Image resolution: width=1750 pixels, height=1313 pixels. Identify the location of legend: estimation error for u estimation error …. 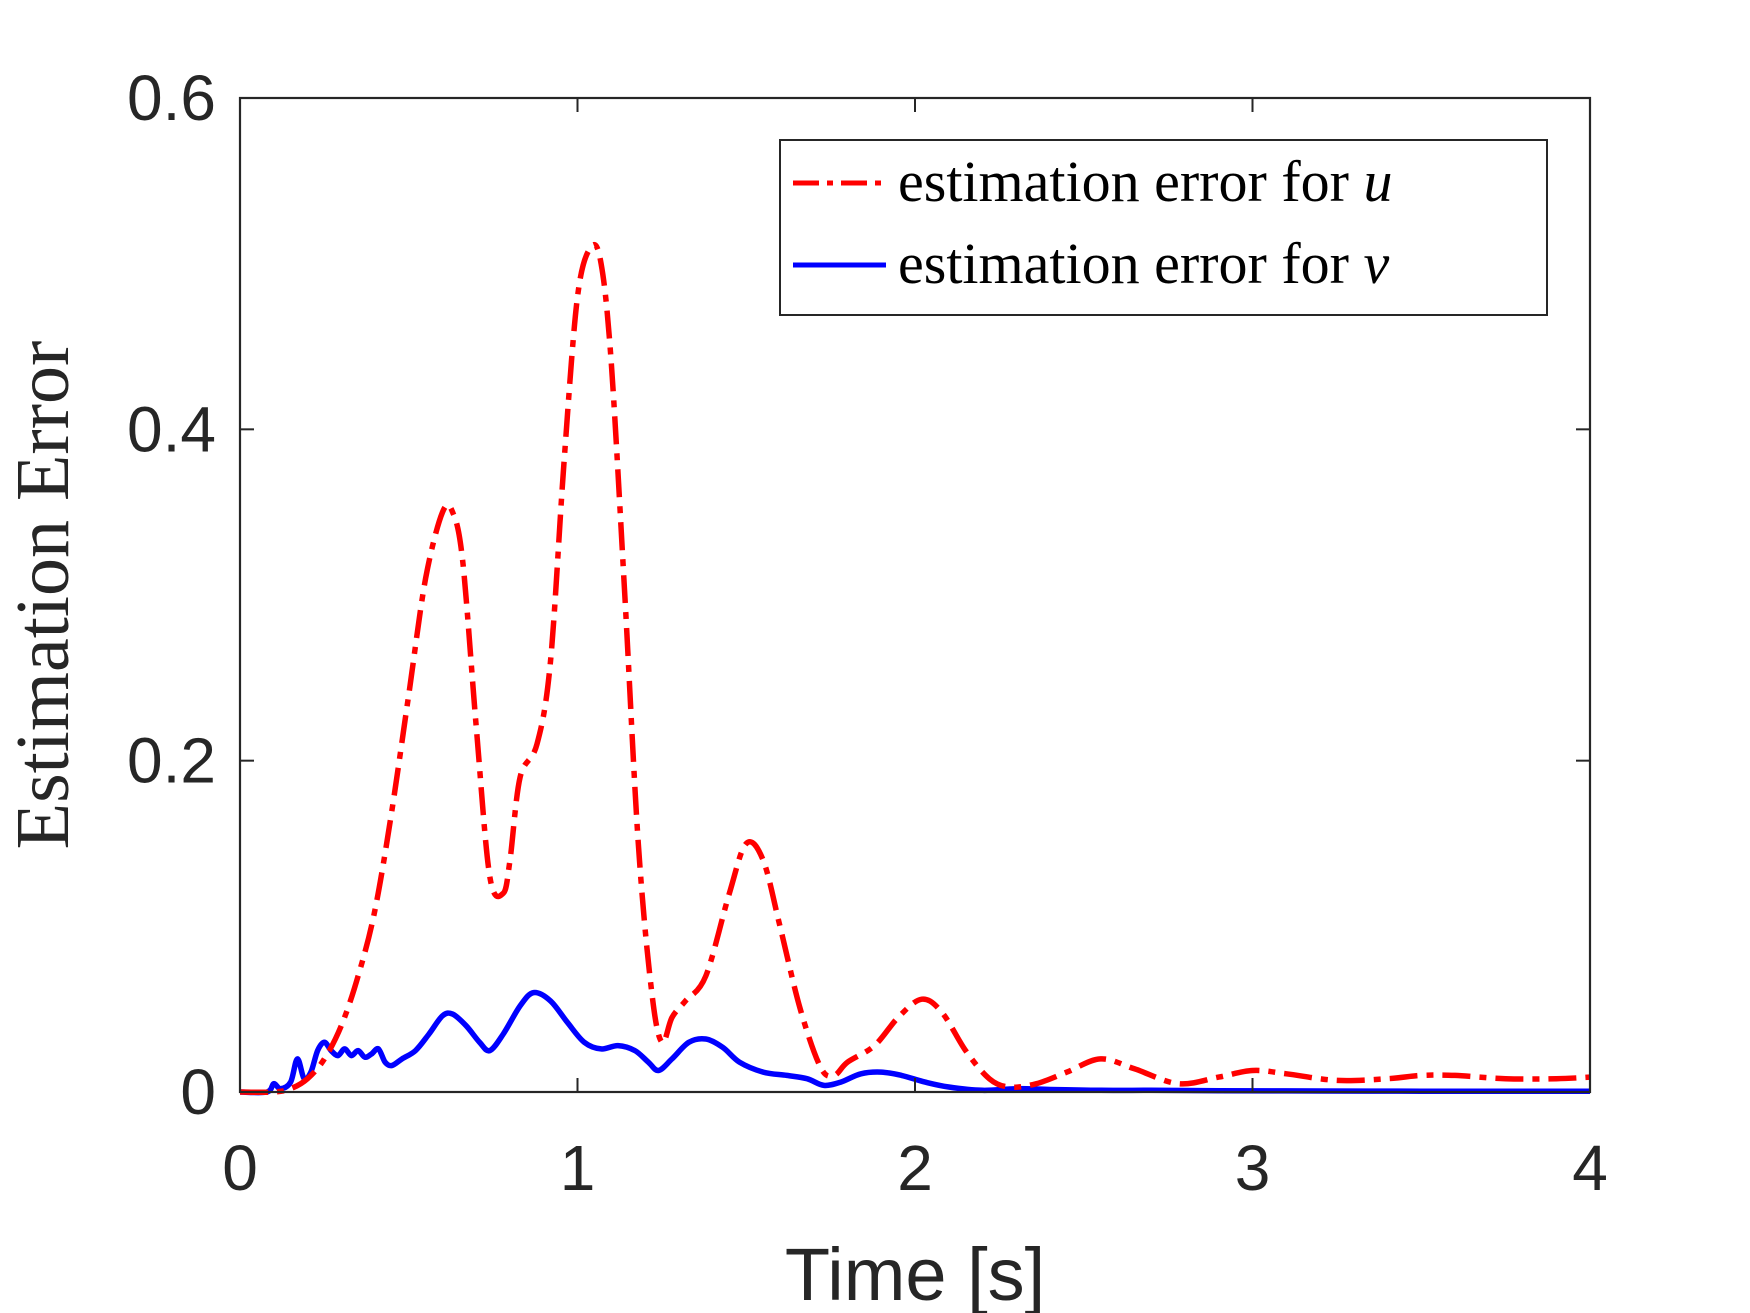
(1163, 227).